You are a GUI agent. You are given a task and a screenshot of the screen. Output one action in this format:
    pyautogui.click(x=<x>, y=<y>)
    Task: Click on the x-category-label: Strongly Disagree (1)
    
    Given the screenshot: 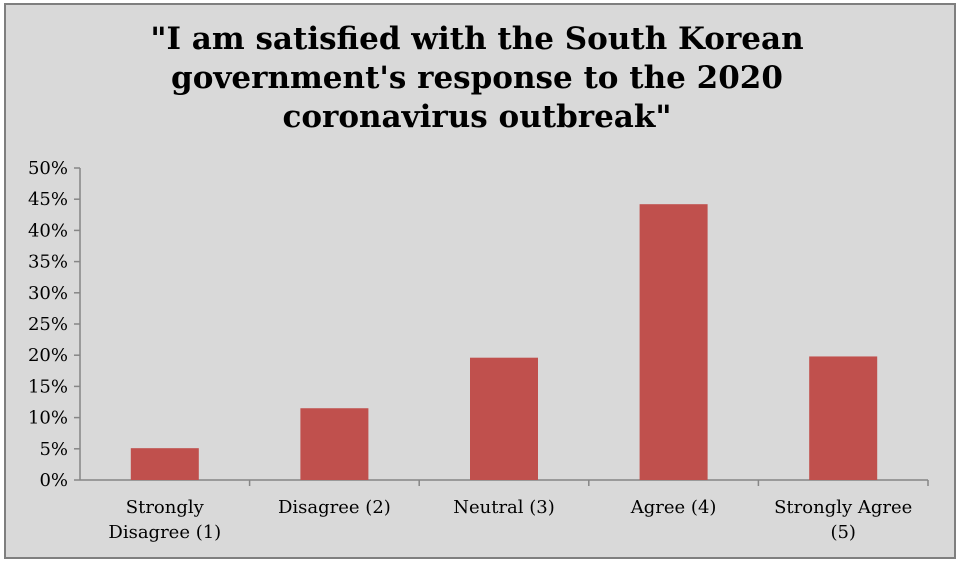 What is the action you would take?
    pyautogui.click(x=164, y=520)
    